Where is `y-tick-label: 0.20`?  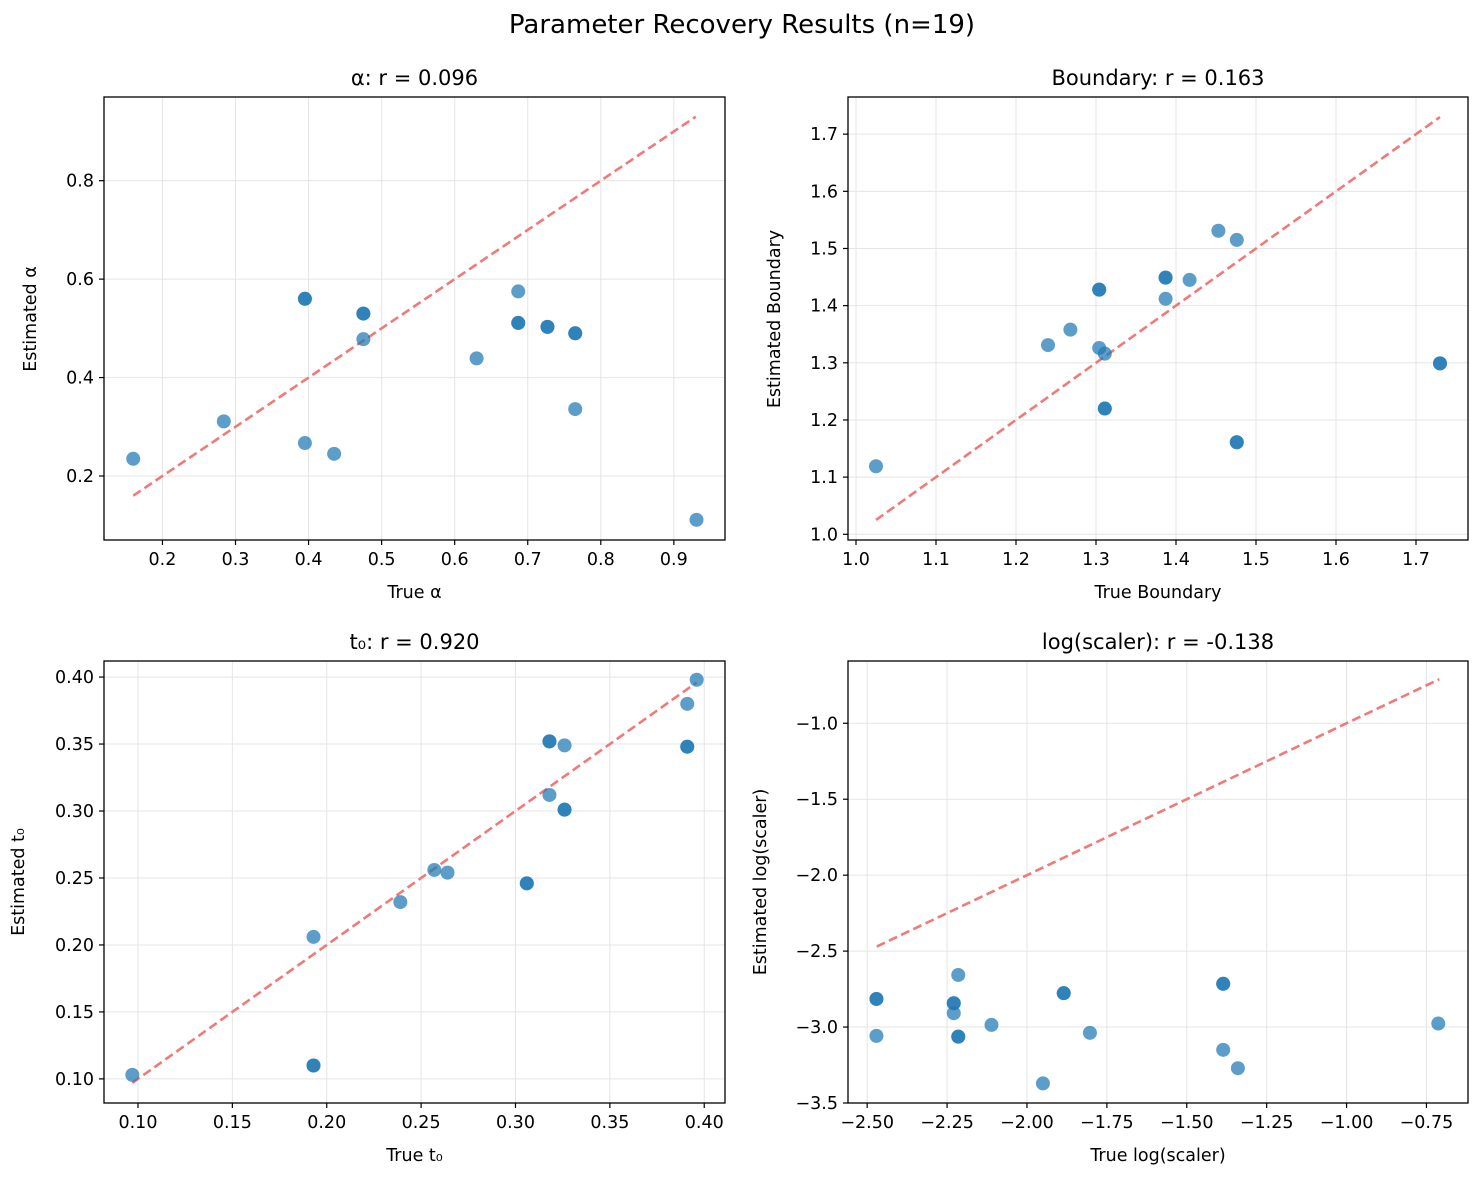
y-tick-label: 0.20 is located at coordinates (74, 946).